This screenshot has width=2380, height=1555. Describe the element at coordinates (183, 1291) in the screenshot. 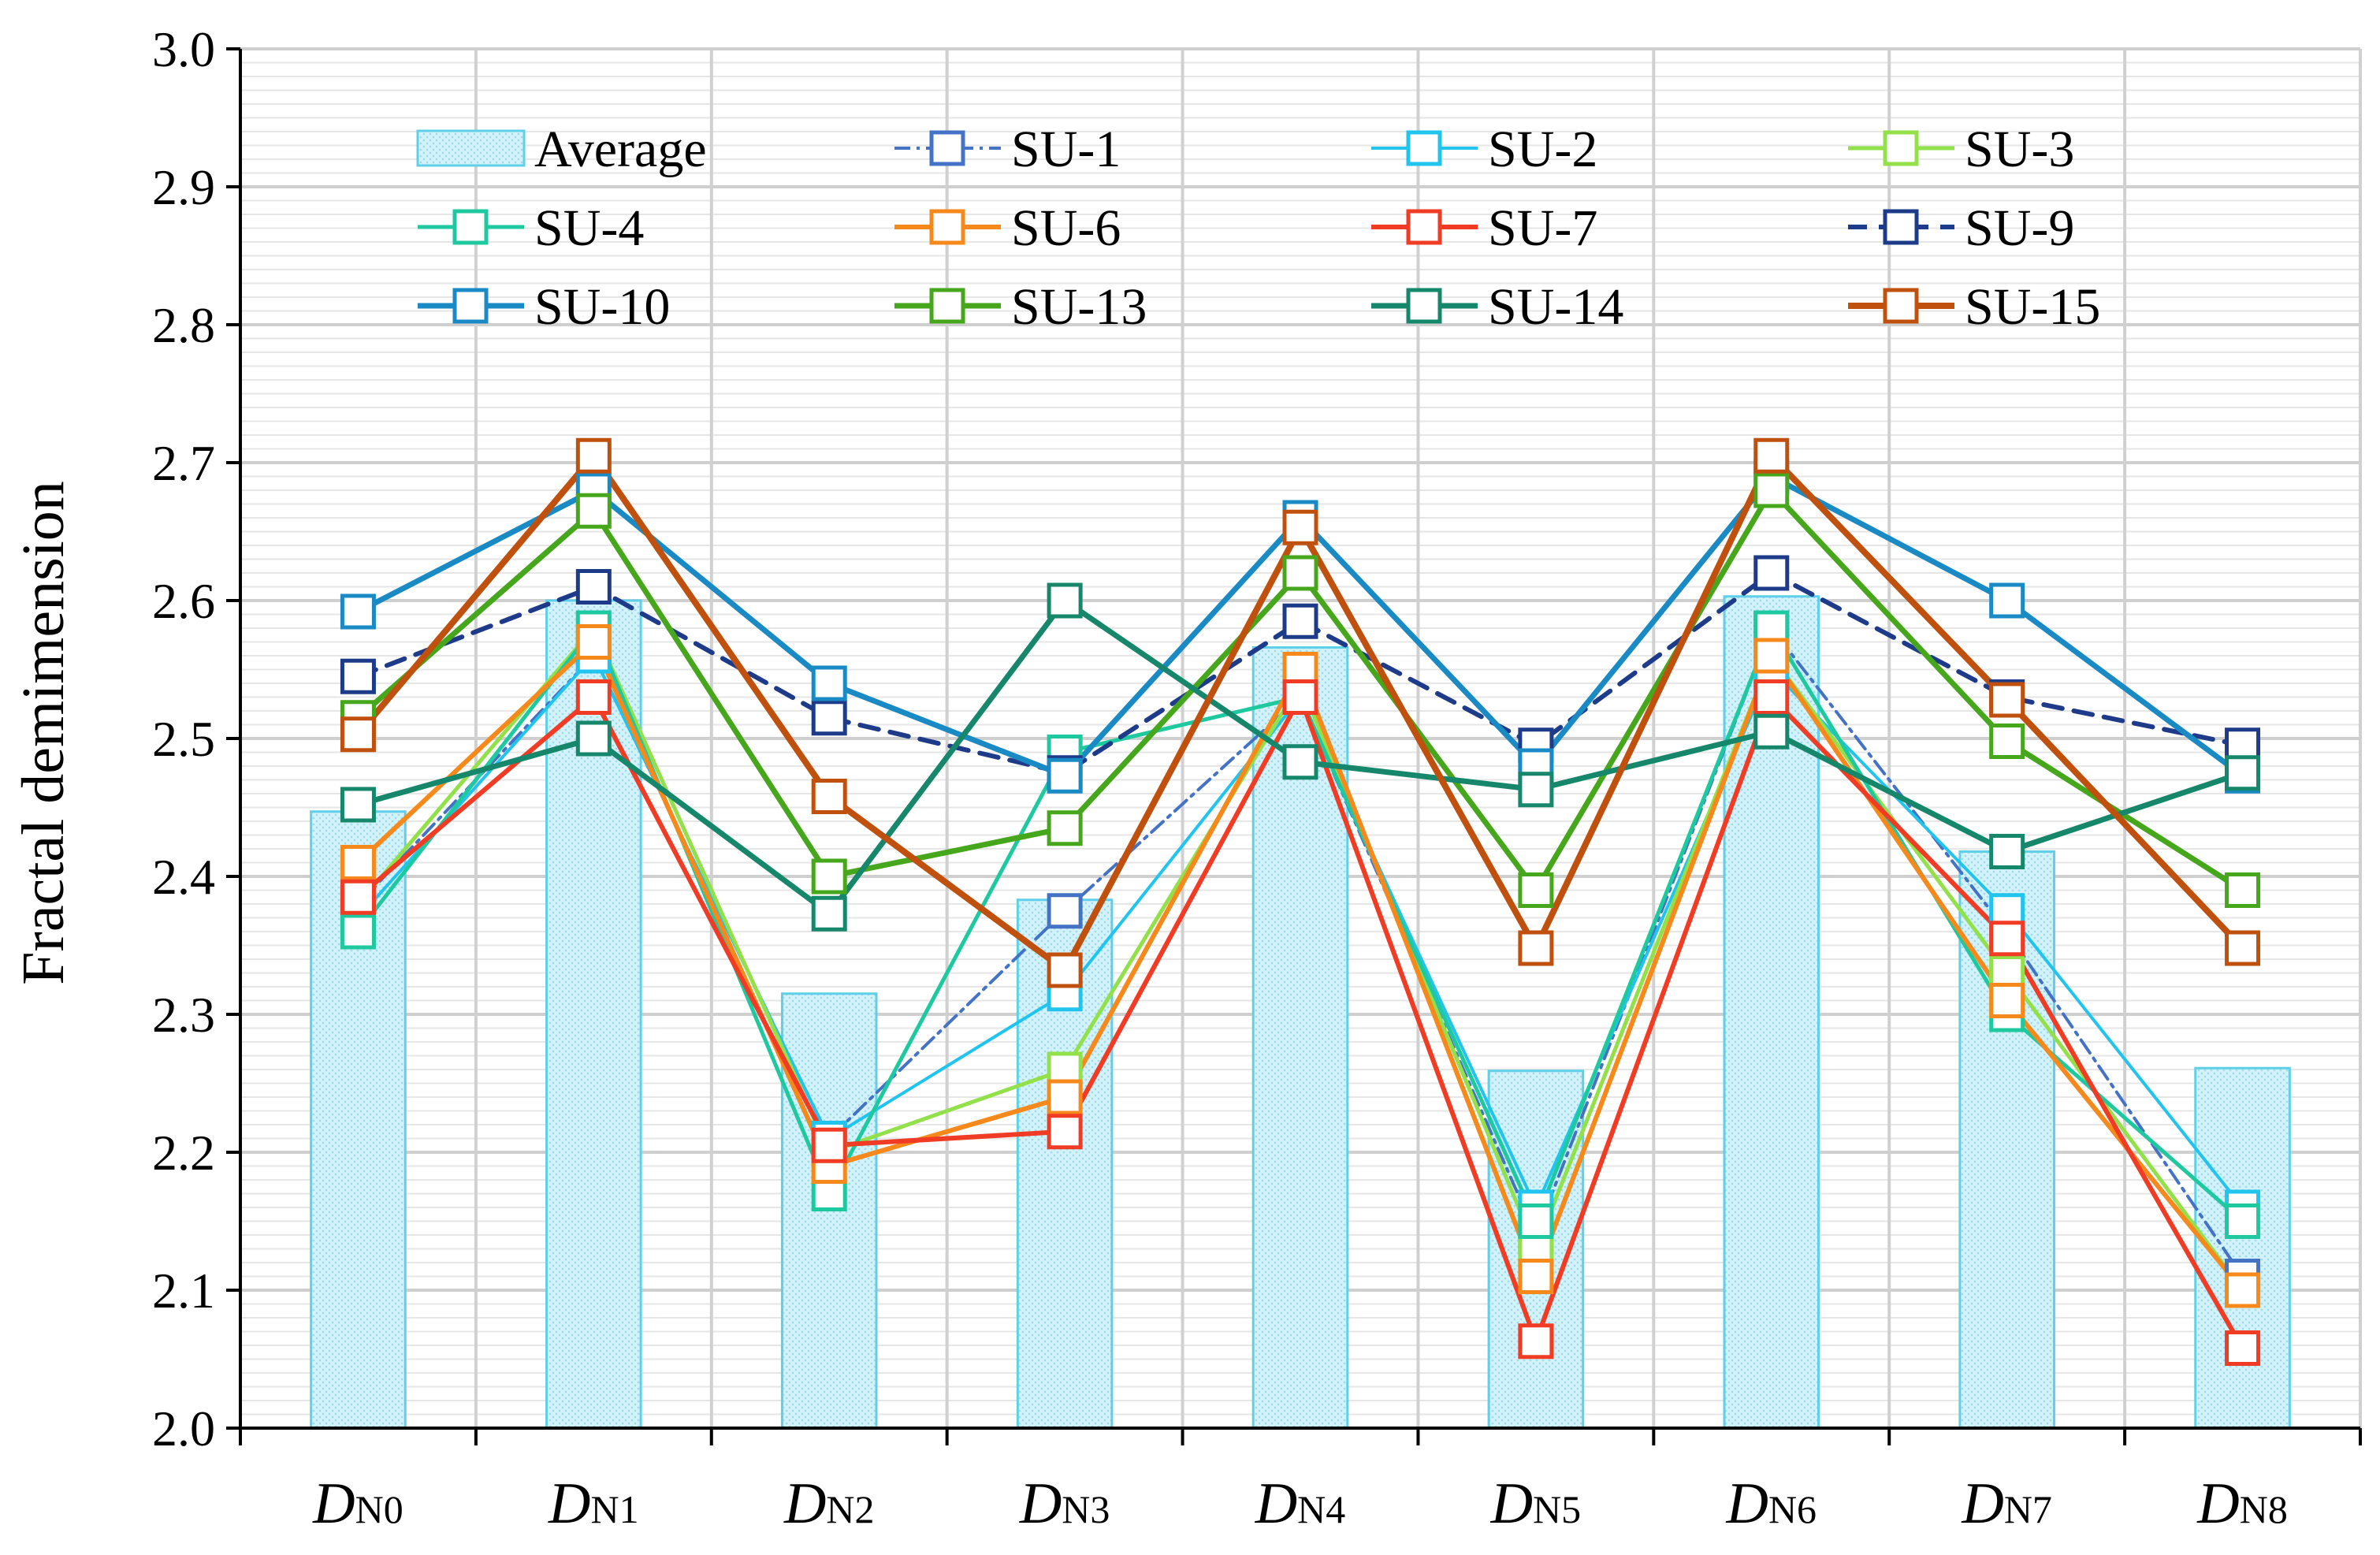

I see `y-tick-label: 2.1` at that location.